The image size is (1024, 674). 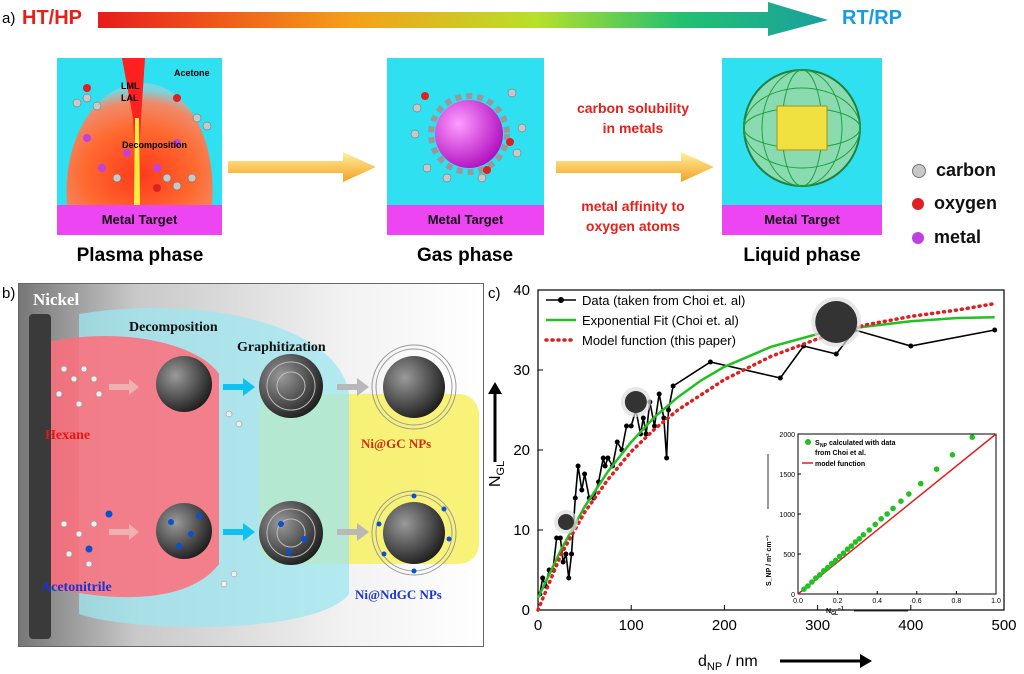 What do you see at coordinates (866, 661) in the screenshot?
I see `x-axis-arrow-head` at bounding box center [866, 661].